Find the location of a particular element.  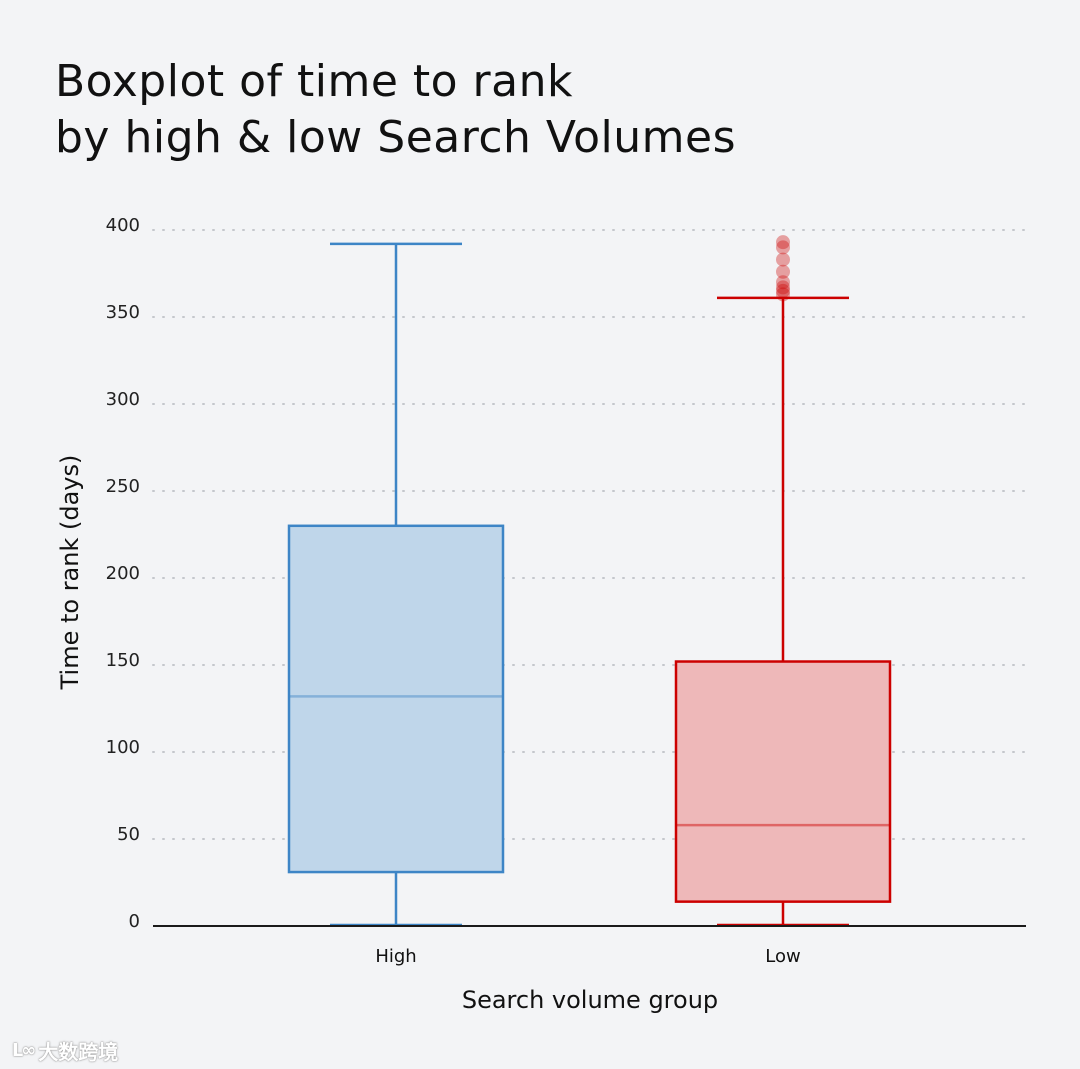

y-tick-label: 0 is located at coordinates (134, 921).